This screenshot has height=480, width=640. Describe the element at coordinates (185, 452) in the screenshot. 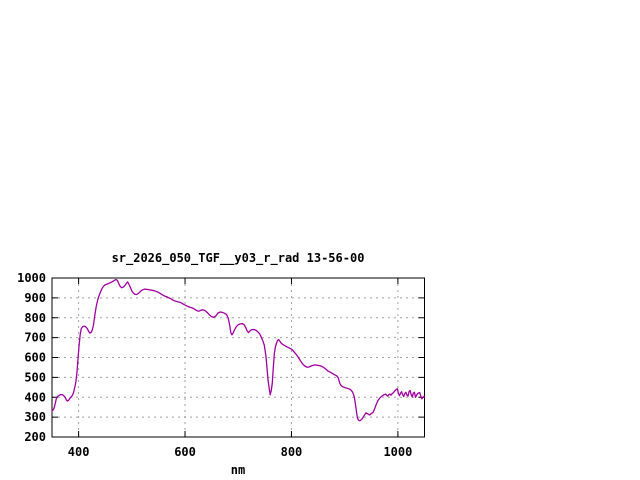

I see `x-tick-label: 600` at that location.